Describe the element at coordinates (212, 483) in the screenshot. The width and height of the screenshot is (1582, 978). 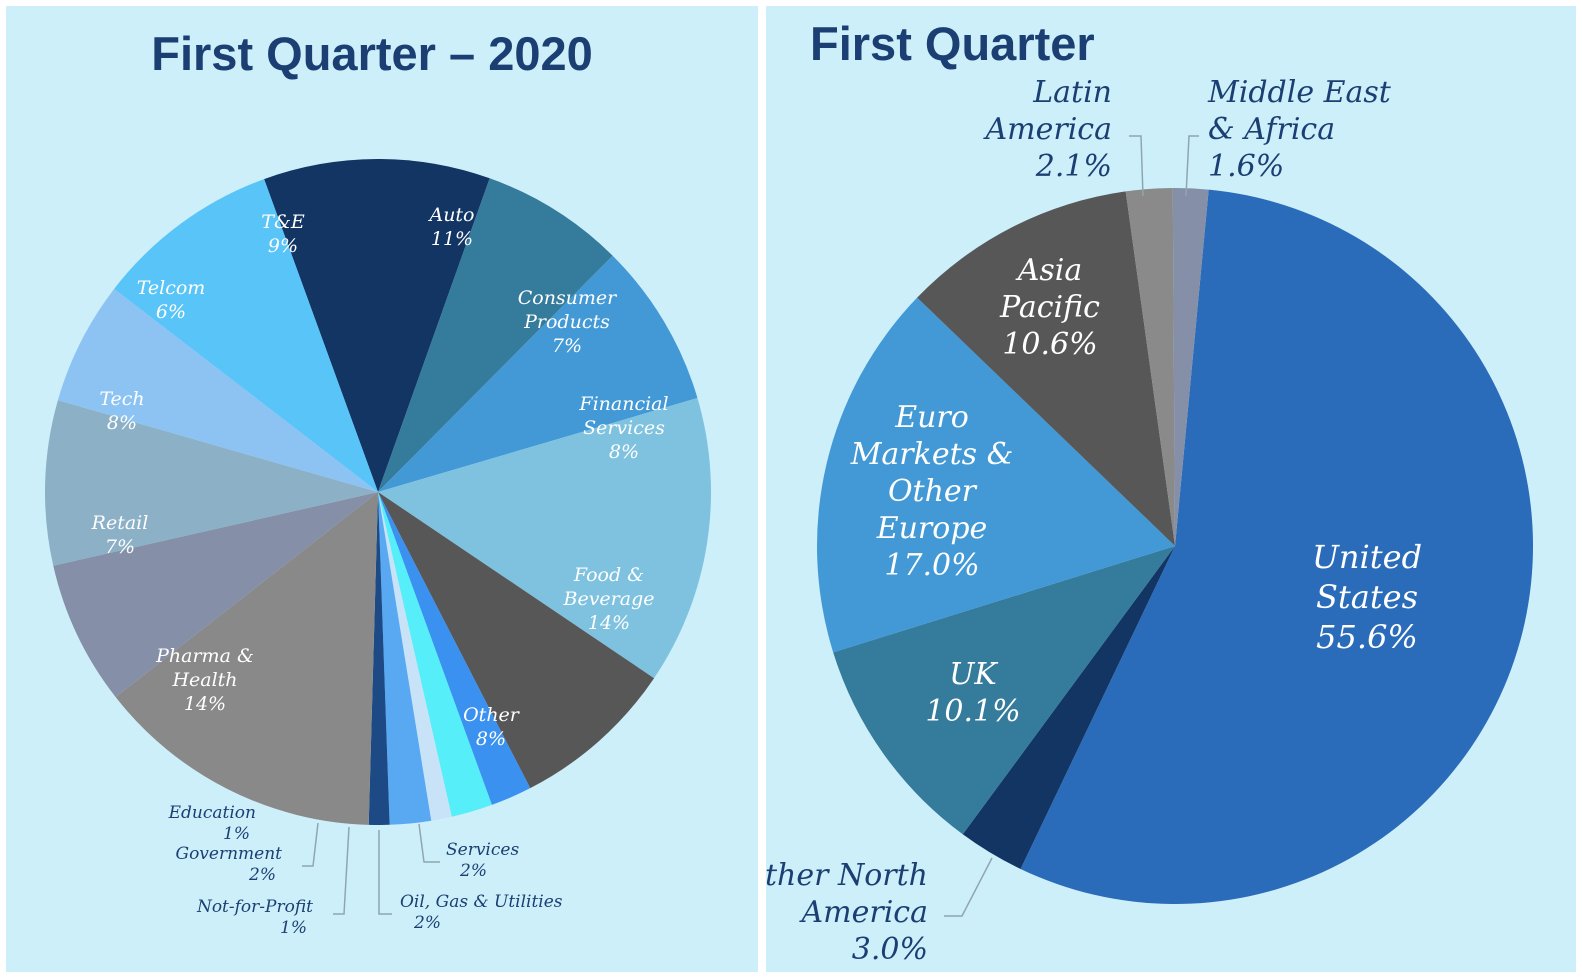
I see `pie-slice-tech` at that location.